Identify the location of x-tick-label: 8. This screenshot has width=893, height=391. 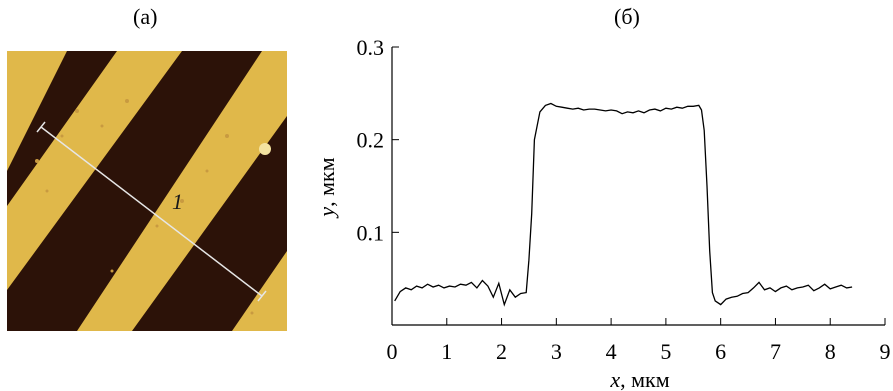
(830, 351).